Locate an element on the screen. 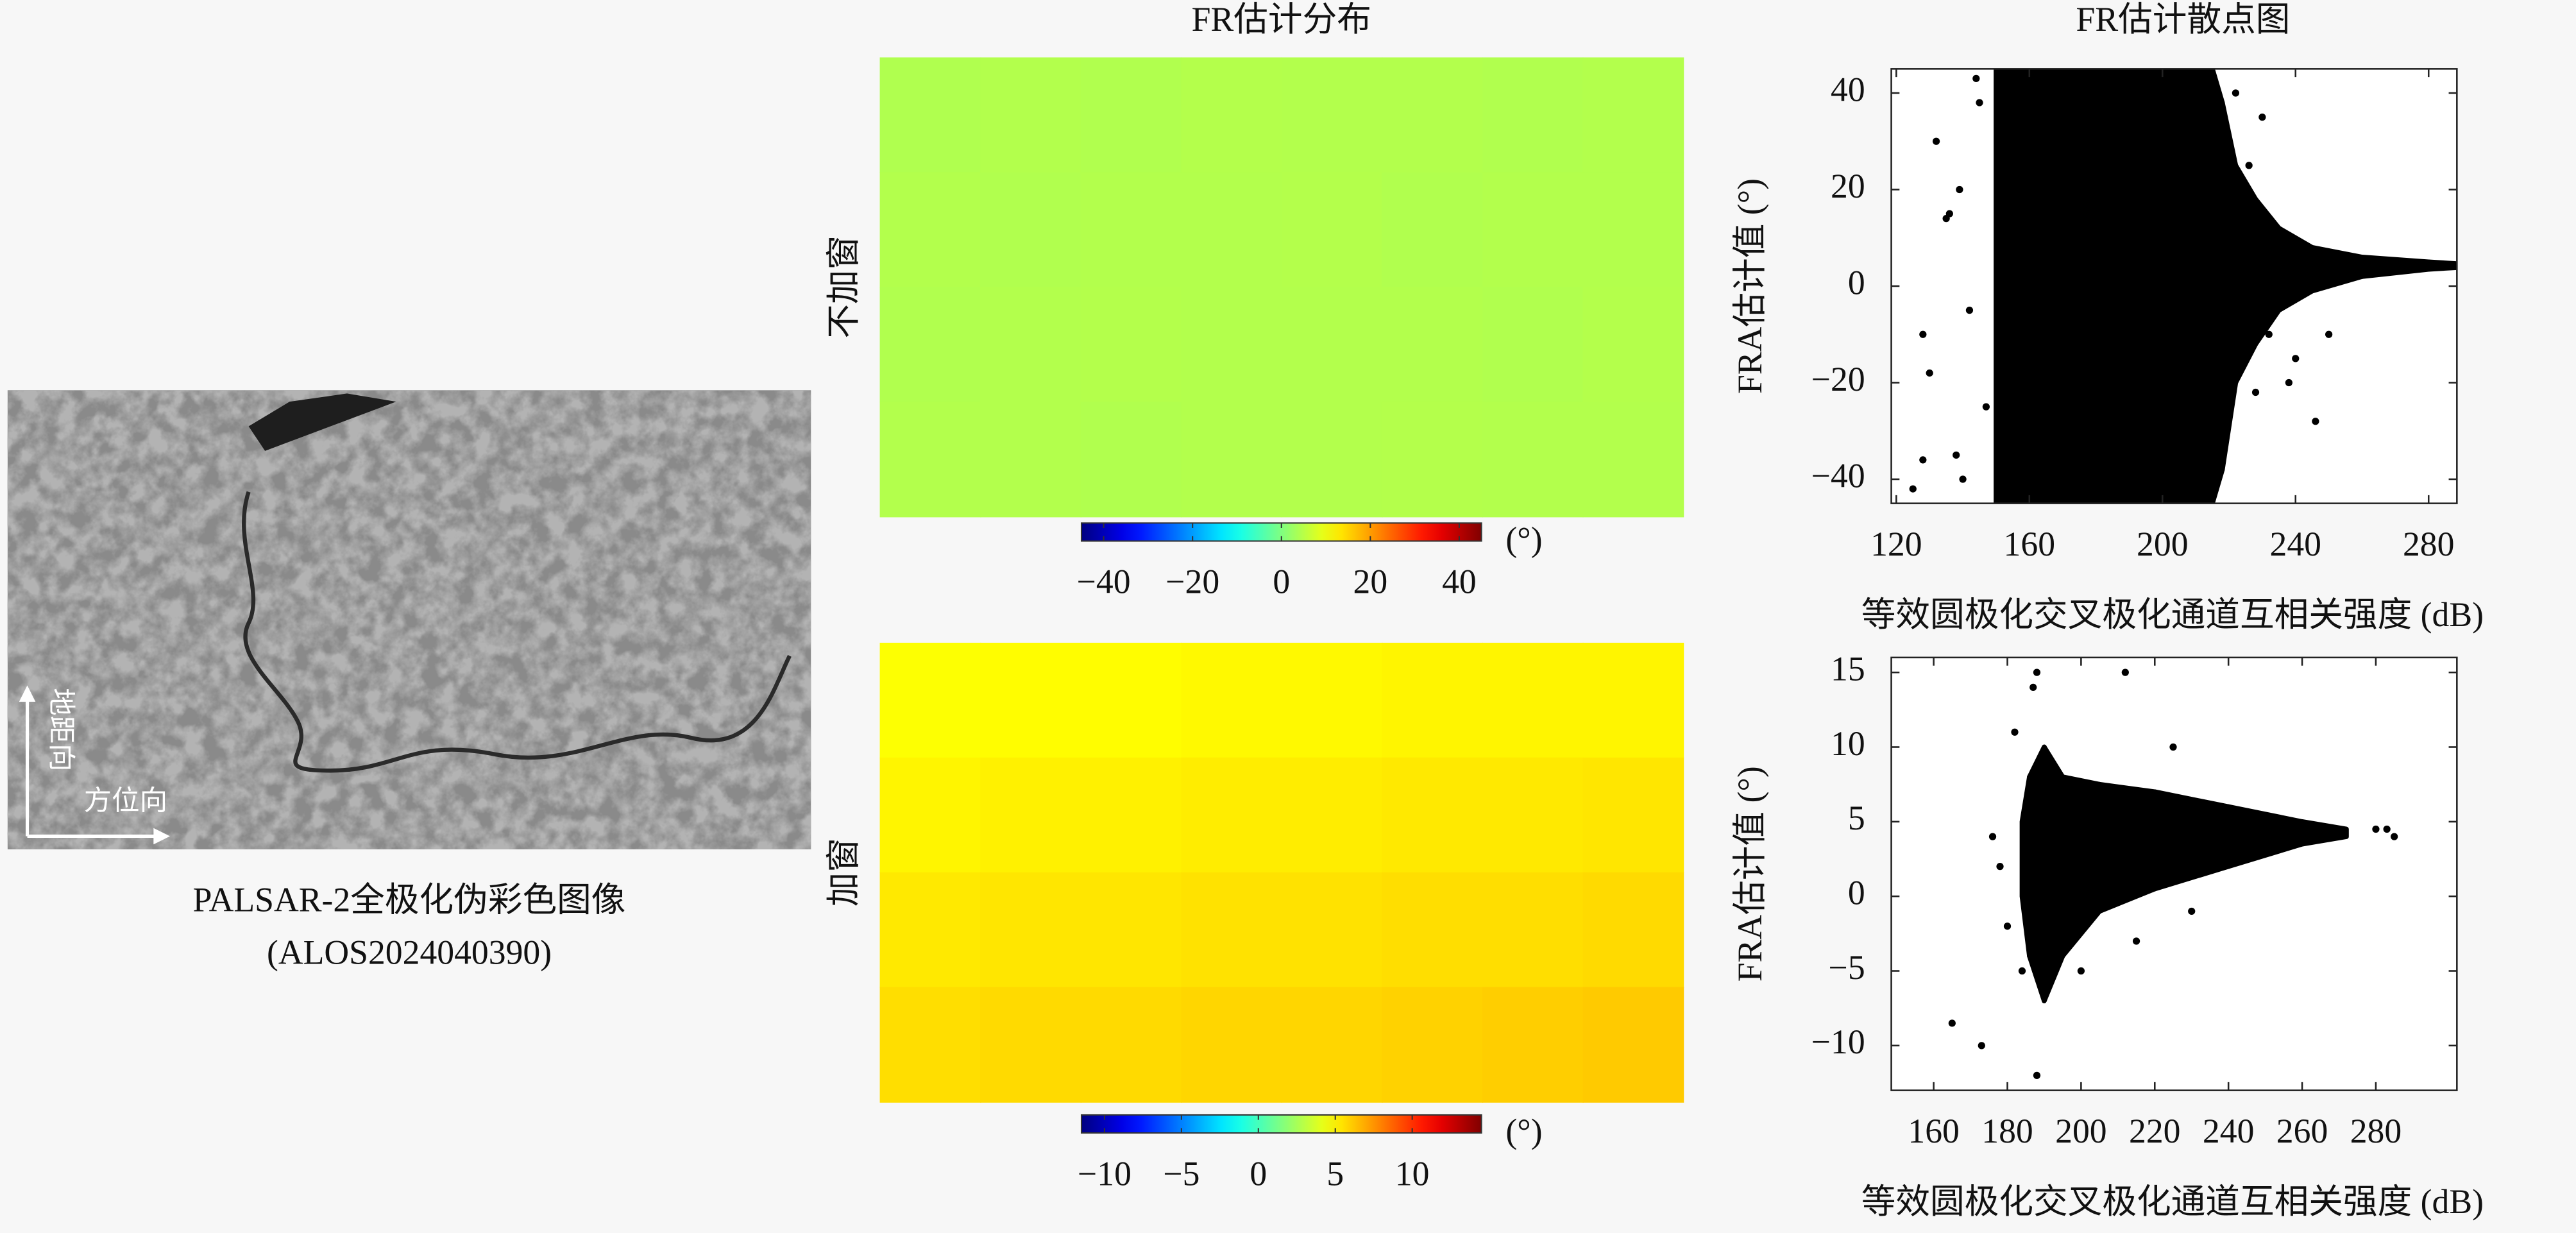  row-label: 不加窗 is located at coordinates (843, 287).